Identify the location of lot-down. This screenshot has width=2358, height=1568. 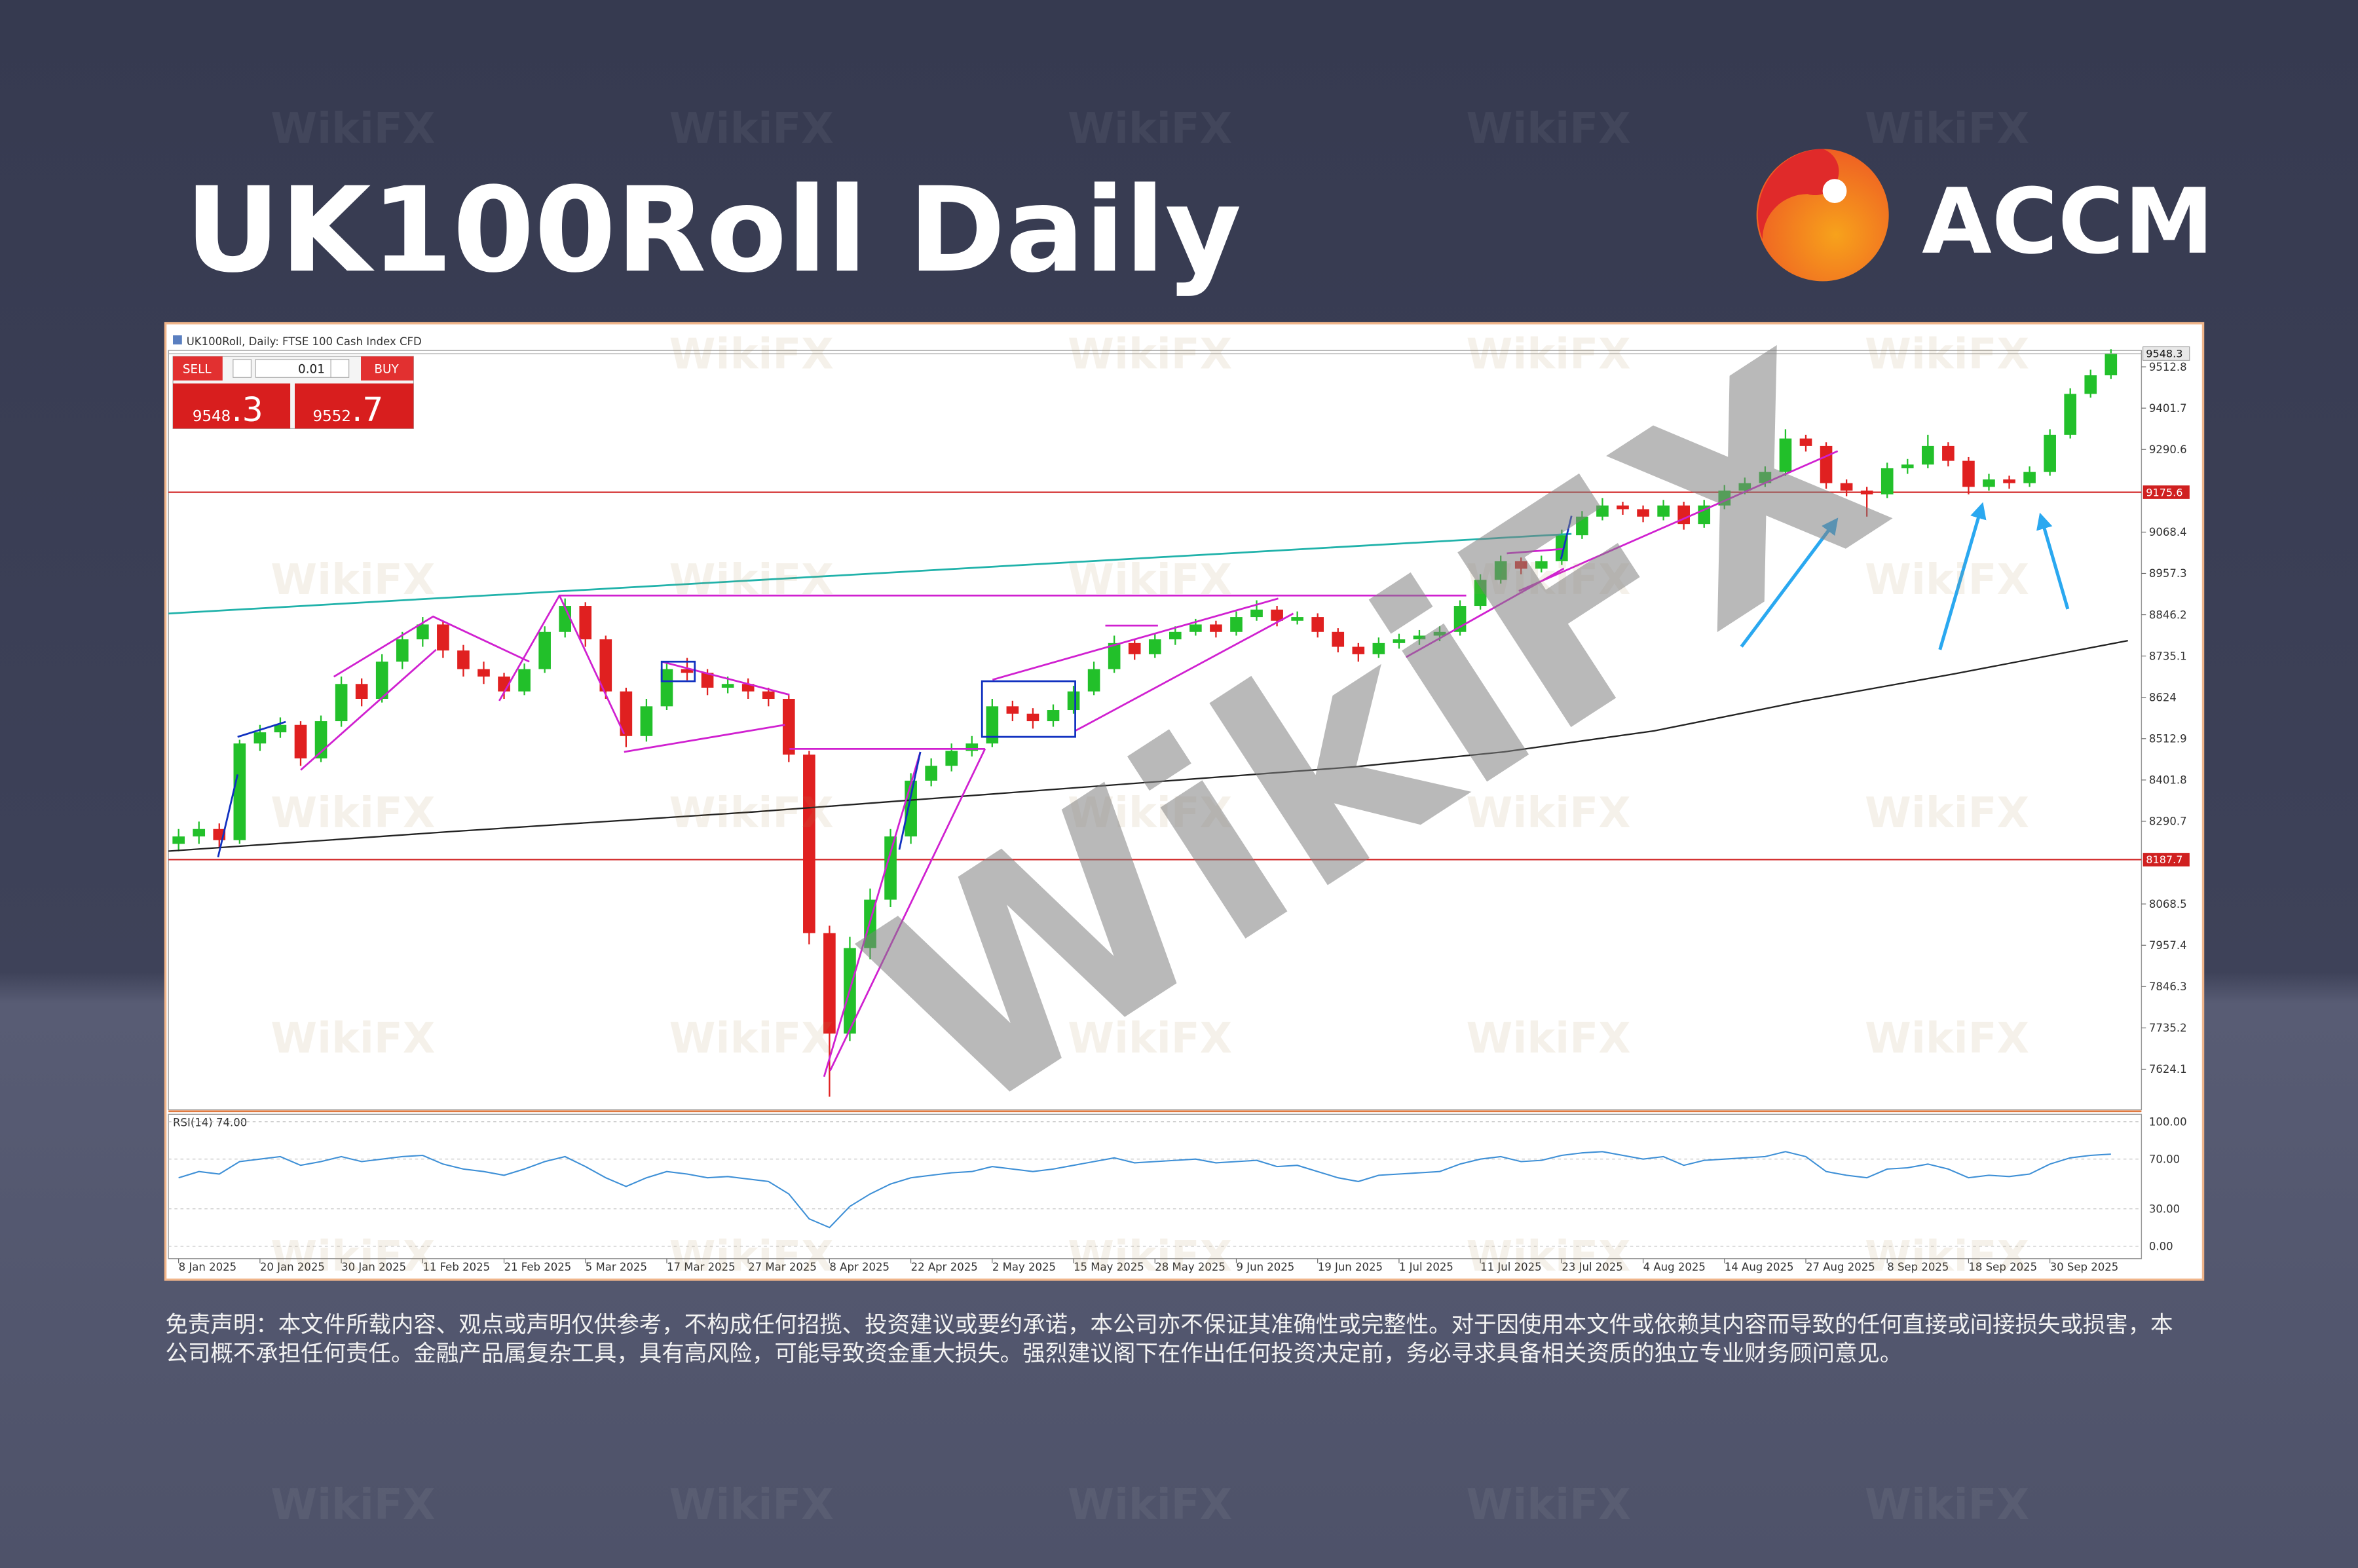
(243, 368).